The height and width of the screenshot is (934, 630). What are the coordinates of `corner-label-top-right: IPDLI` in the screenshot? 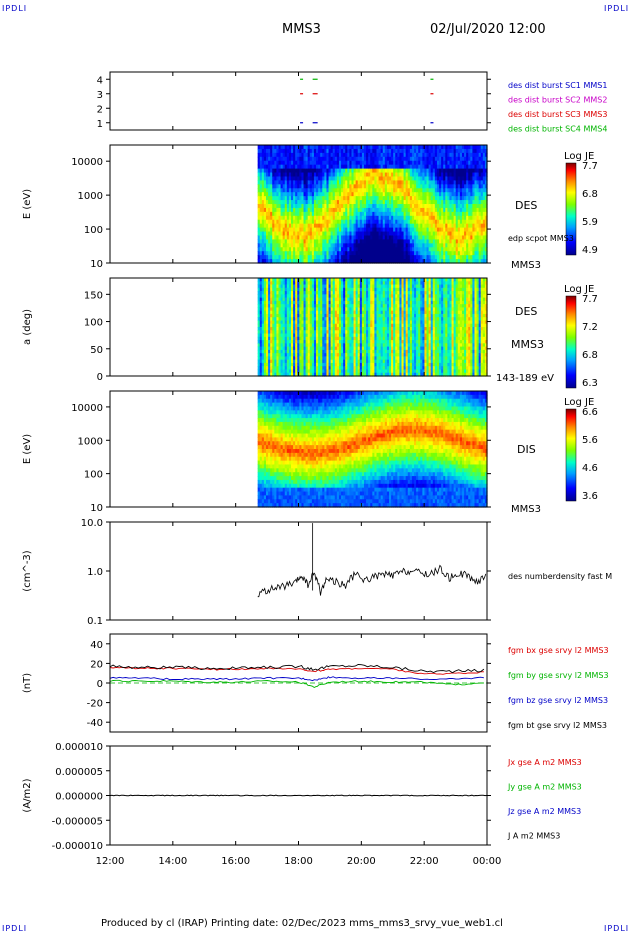 It's located at (617, 8).